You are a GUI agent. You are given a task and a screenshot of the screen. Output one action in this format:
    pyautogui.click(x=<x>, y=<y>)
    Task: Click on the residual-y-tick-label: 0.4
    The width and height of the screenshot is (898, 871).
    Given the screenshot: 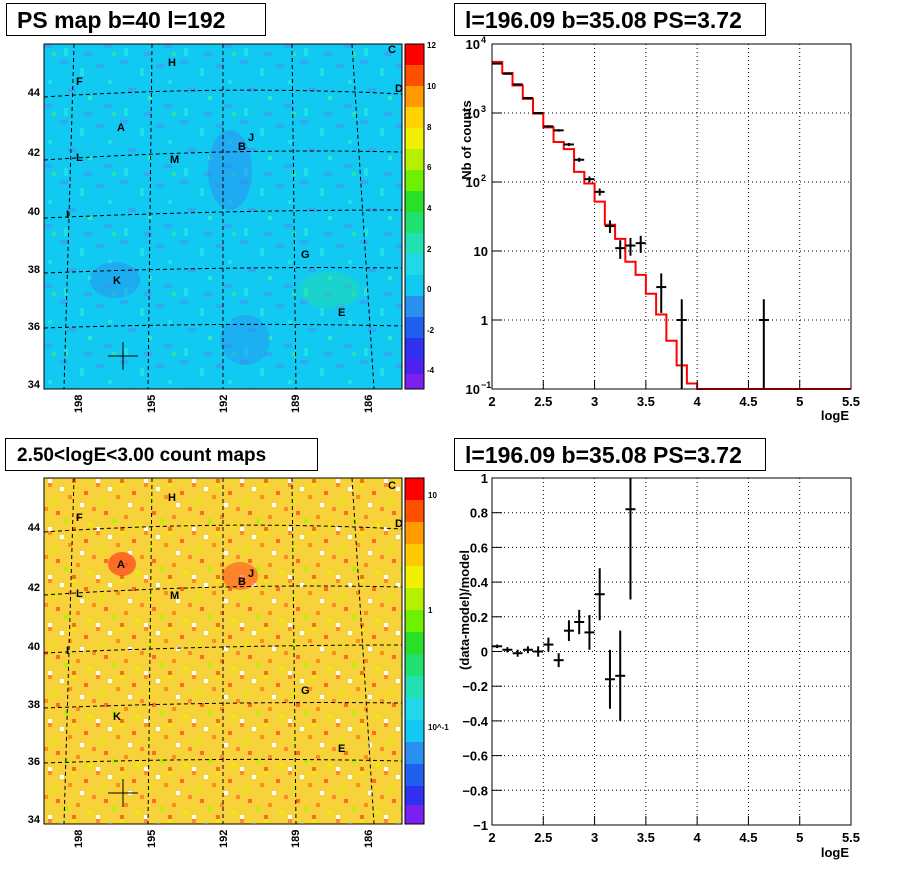 What is the action you would take?
    pyautogui.click(x=479, y=582)
    